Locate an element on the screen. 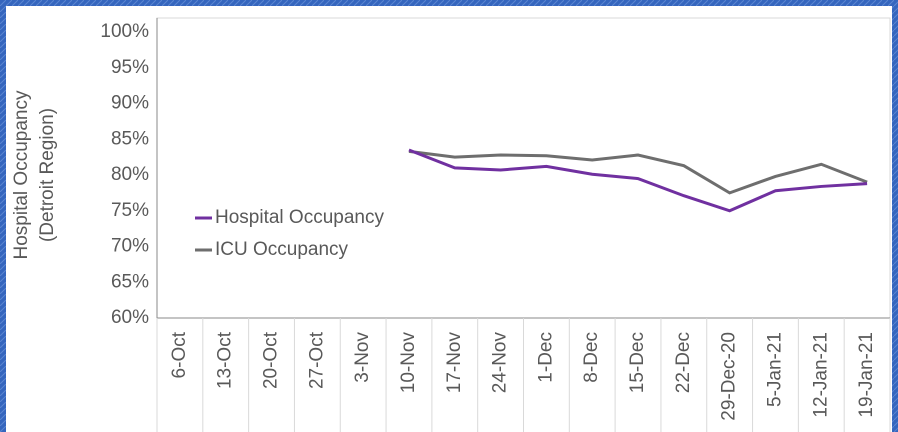  x-tick-label: 29-Dec-20 is located at coordinates (729, 376).